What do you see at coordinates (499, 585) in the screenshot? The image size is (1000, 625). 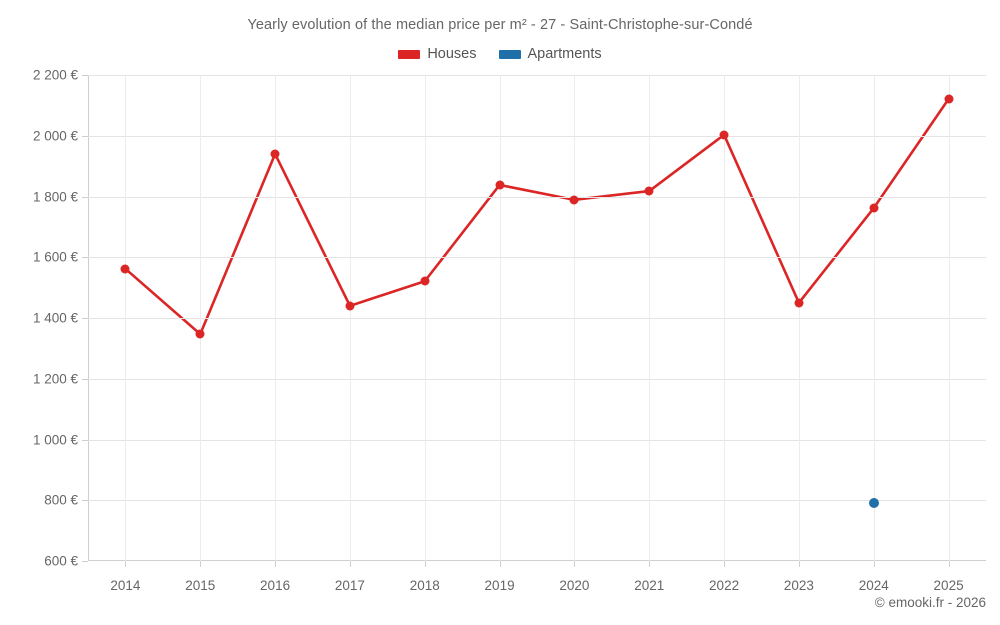 I see `x-axis-label: 2019` at bounding box center [499, 585].